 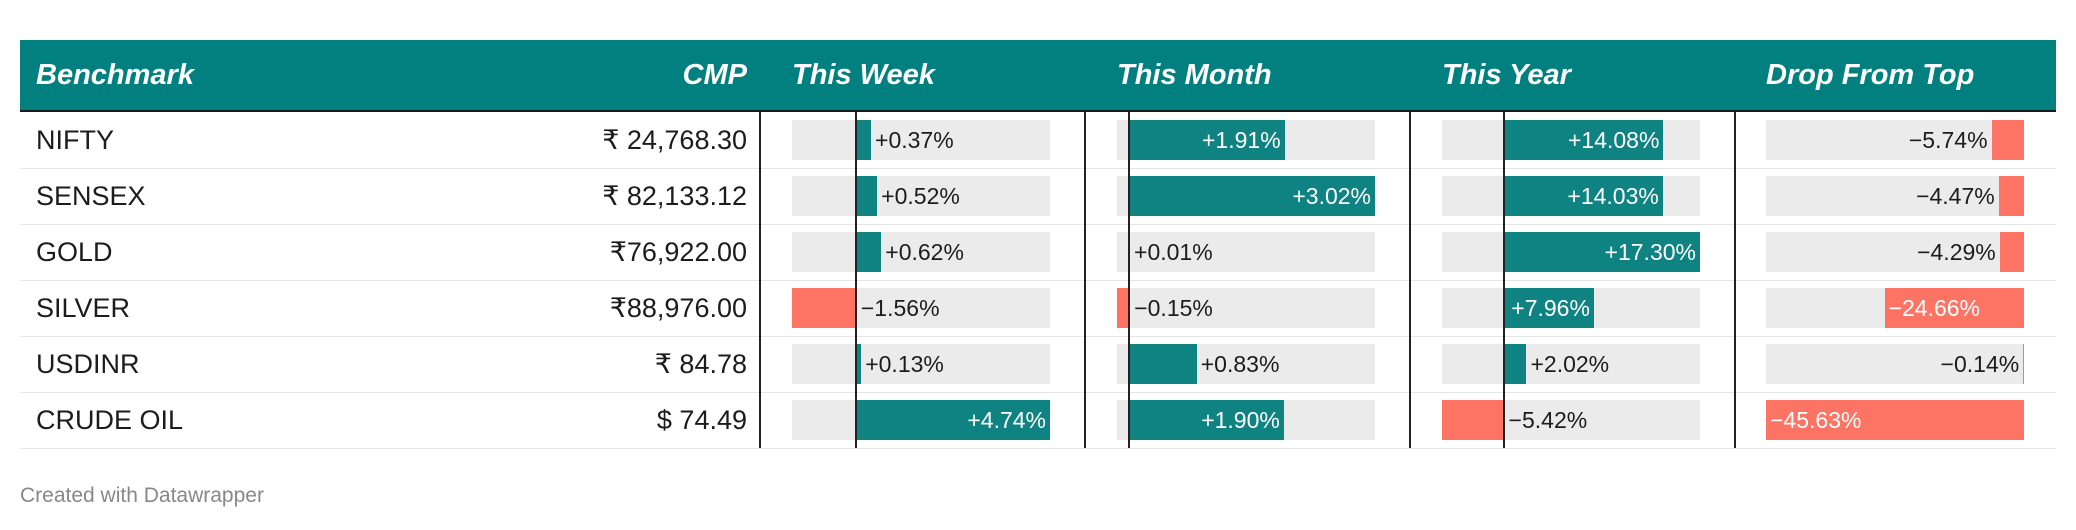 I want to click on benchmark-name: NIFTY, so click(x=75, y=140).